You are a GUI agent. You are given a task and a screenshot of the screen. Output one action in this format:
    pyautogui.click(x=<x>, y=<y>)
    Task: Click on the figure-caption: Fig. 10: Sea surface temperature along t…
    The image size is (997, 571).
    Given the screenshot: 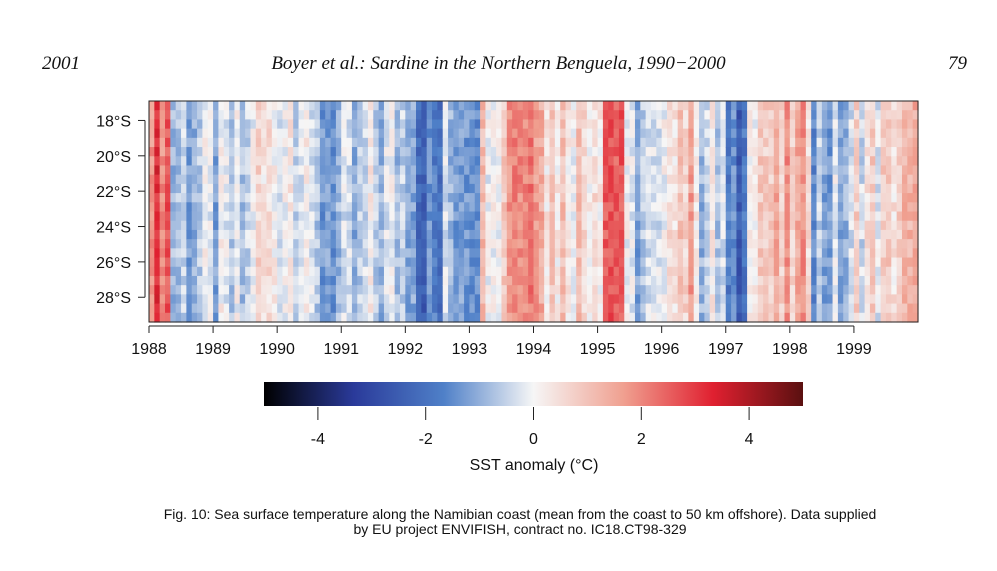 What is the action you would take?
    pyautogui.click(x=520, y=522)
    